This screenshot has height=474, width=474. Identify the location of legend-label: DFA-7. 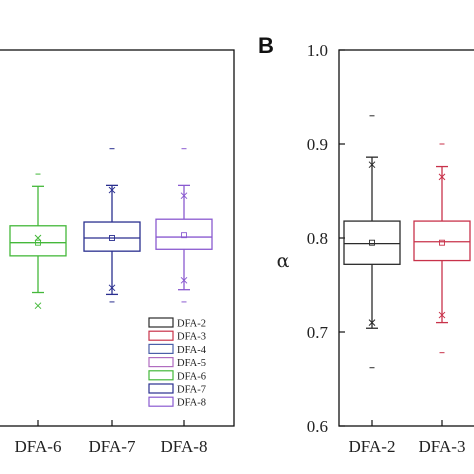
(191, 390).